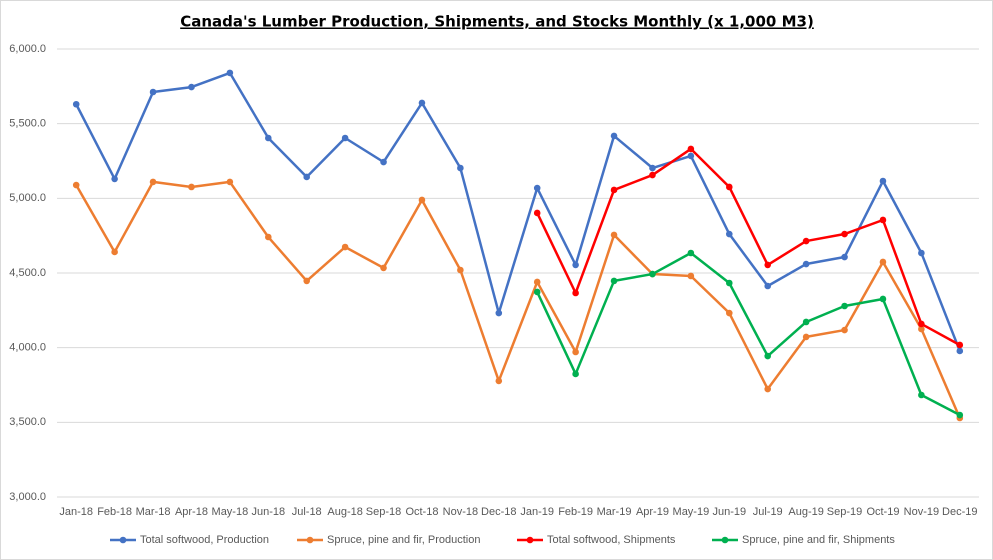  I want to click on legend-label: Total softwood, Production, so click(204, 540).